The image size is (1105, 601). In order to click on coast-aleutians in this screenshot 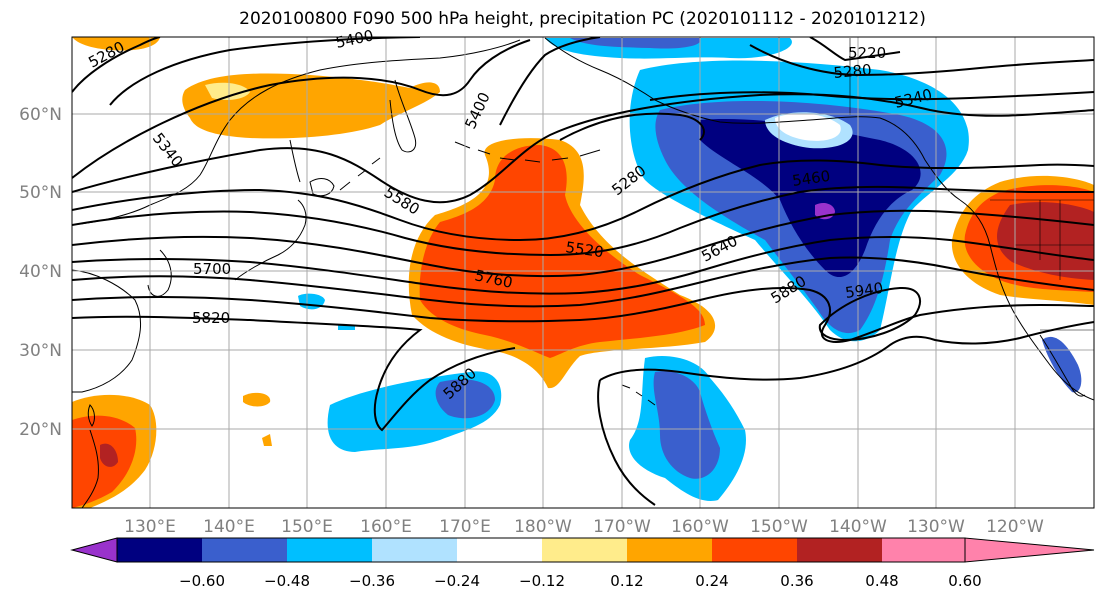, I will do `click(527, 152)`.